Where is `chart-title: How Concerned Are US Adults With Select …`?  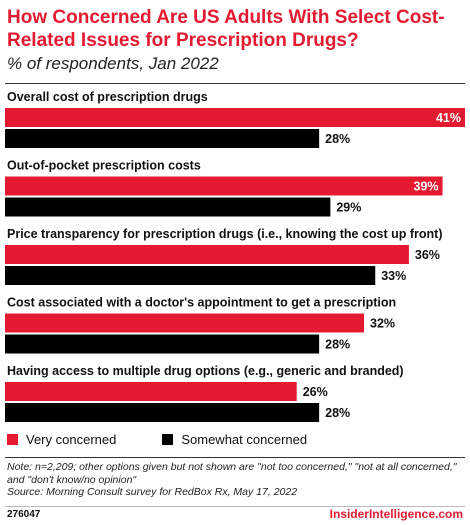
chart-title: How Concerned Are US Adults With Select … is located at coordinates (226, 29).